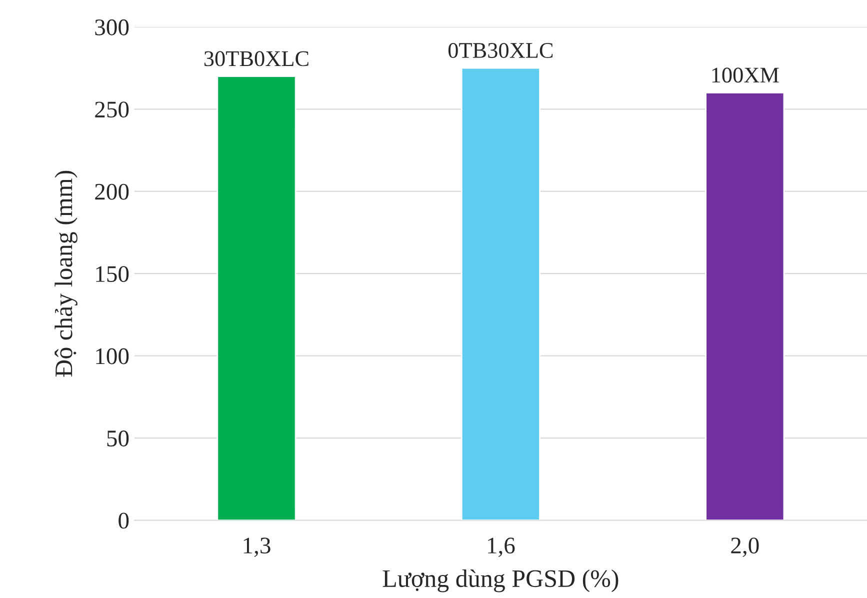 This screenshot has width=867, height=598. I want to click on annotation: 0TB30XLC, so click(500, 50).